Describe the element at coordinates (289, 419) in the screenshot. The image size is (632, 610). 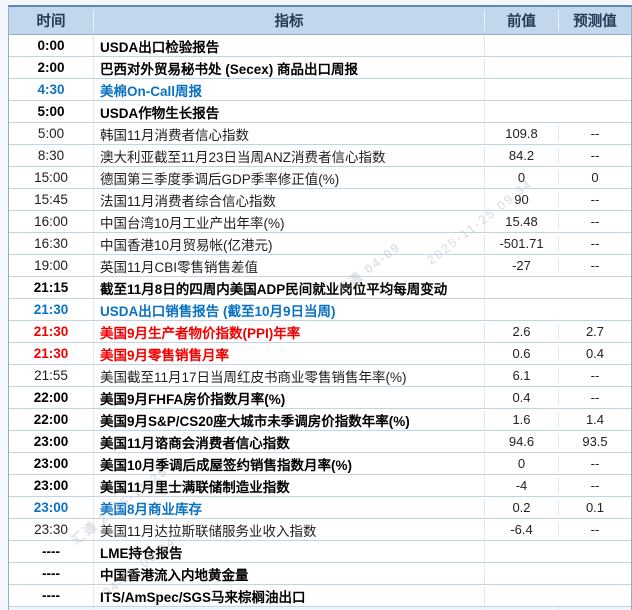
I see `event-indicator: 美国9月S&P/CS20座大城市未季调房价指数年率(%)` at that location.